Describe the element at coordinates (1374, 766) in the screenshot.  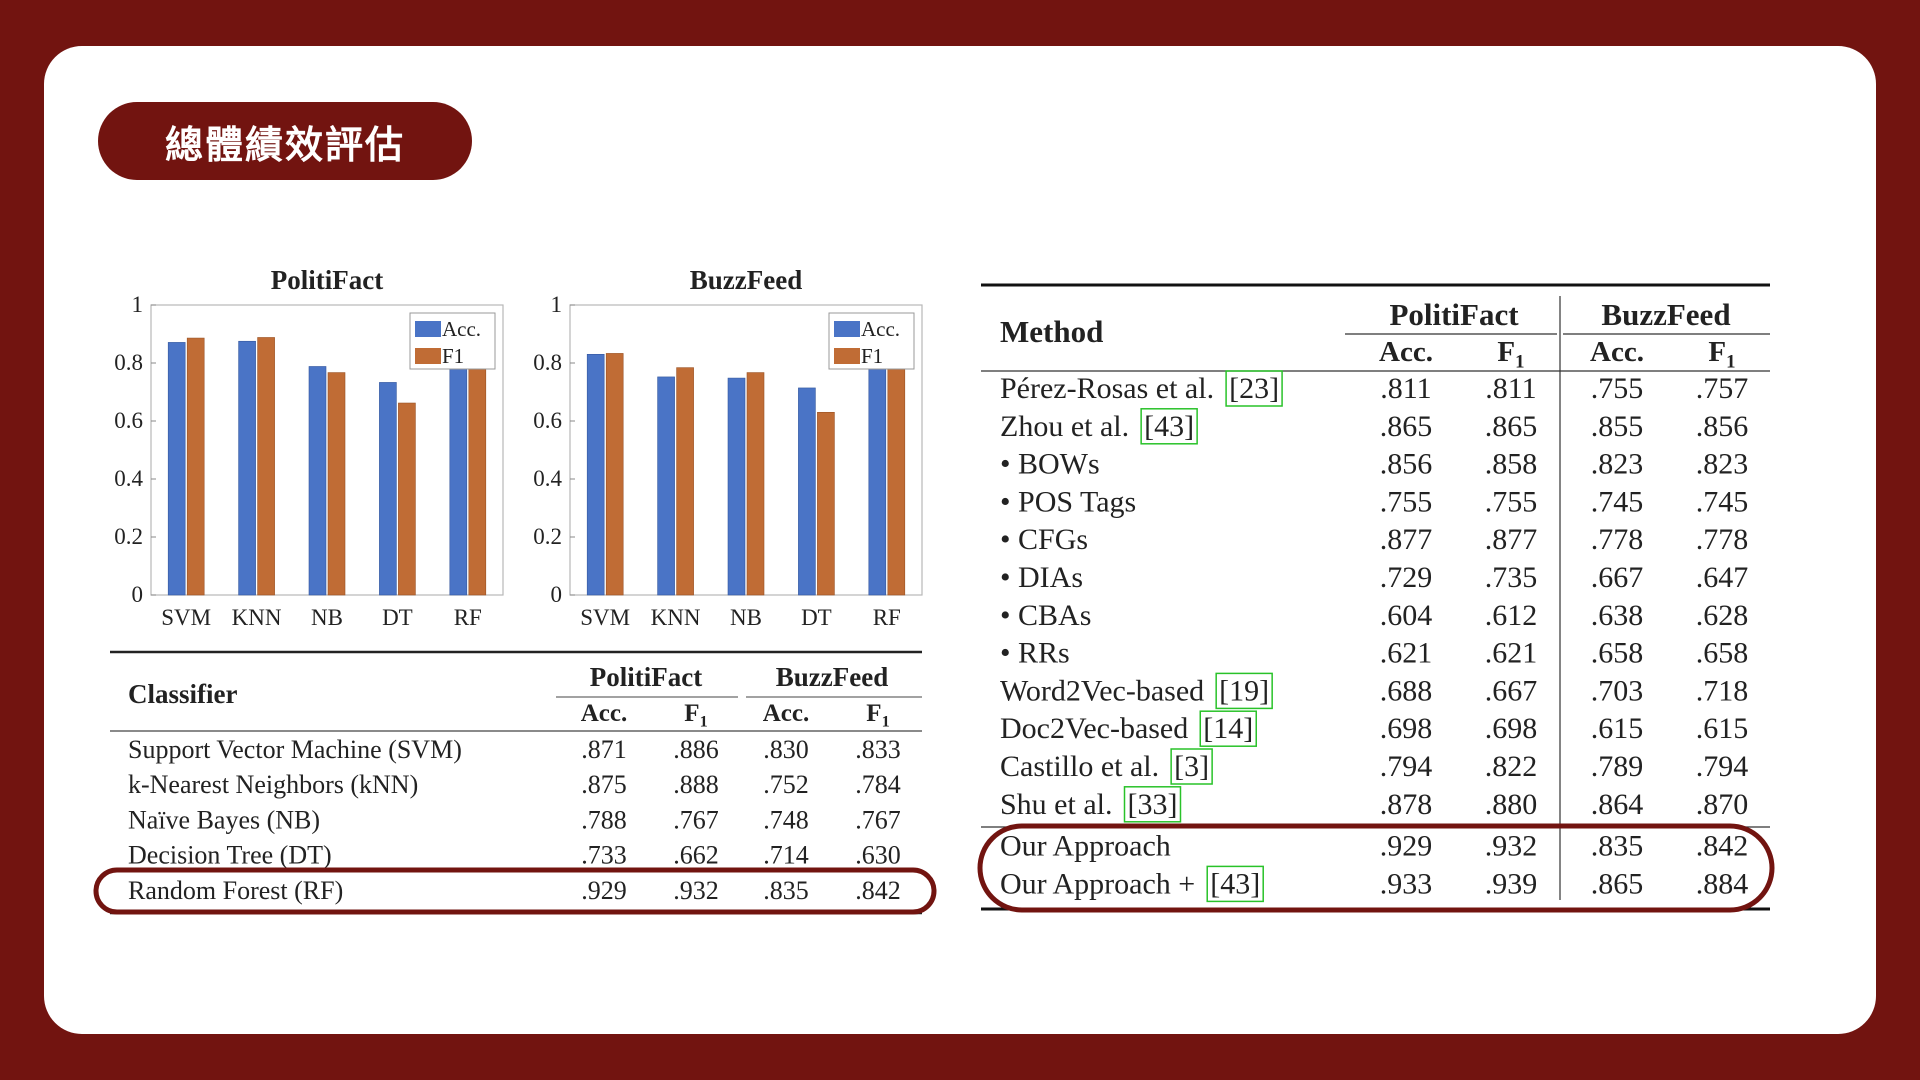
I see `table-row: Castillo et al. [3] .794 .822 .789 .794` at that location.